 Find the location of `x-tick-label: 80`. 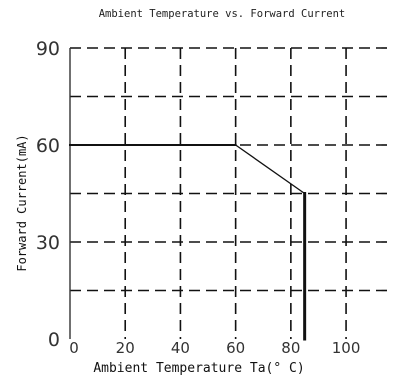

x-tick-label: 80 is located at coordinates (290, 348).